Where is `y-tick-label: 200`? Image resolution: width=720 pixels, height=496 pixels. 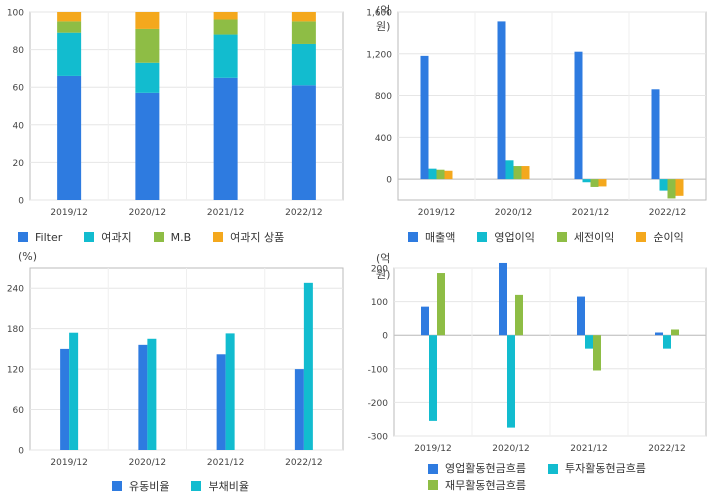
y-tick-label: 200 is located at coordinates (379, 270).